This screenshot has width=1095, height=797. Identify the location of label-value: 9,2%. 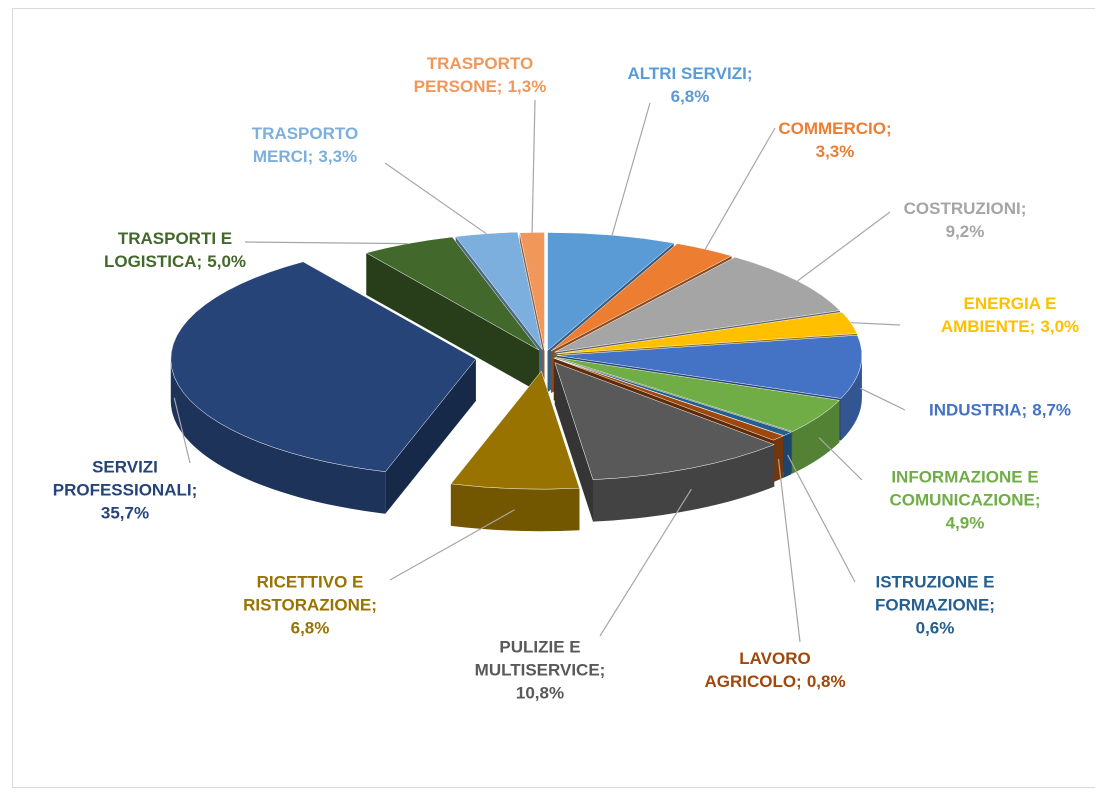
(965, 231).